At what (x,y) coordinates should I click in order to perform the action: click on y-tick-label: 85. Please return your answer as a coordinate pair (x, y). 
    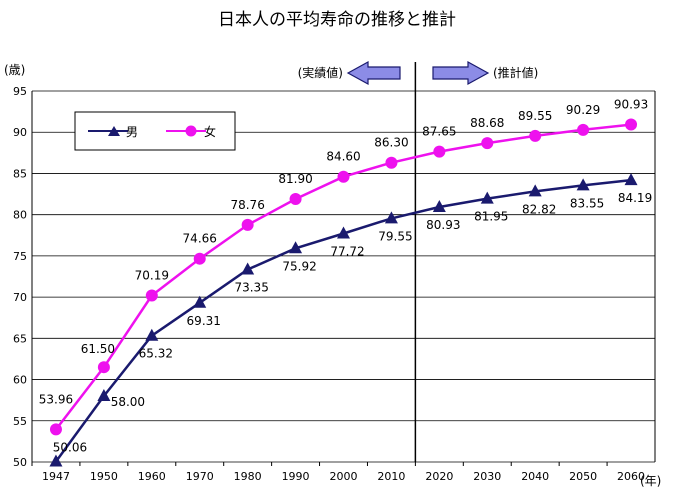
    Looking at the image, I should click on (20, 173).